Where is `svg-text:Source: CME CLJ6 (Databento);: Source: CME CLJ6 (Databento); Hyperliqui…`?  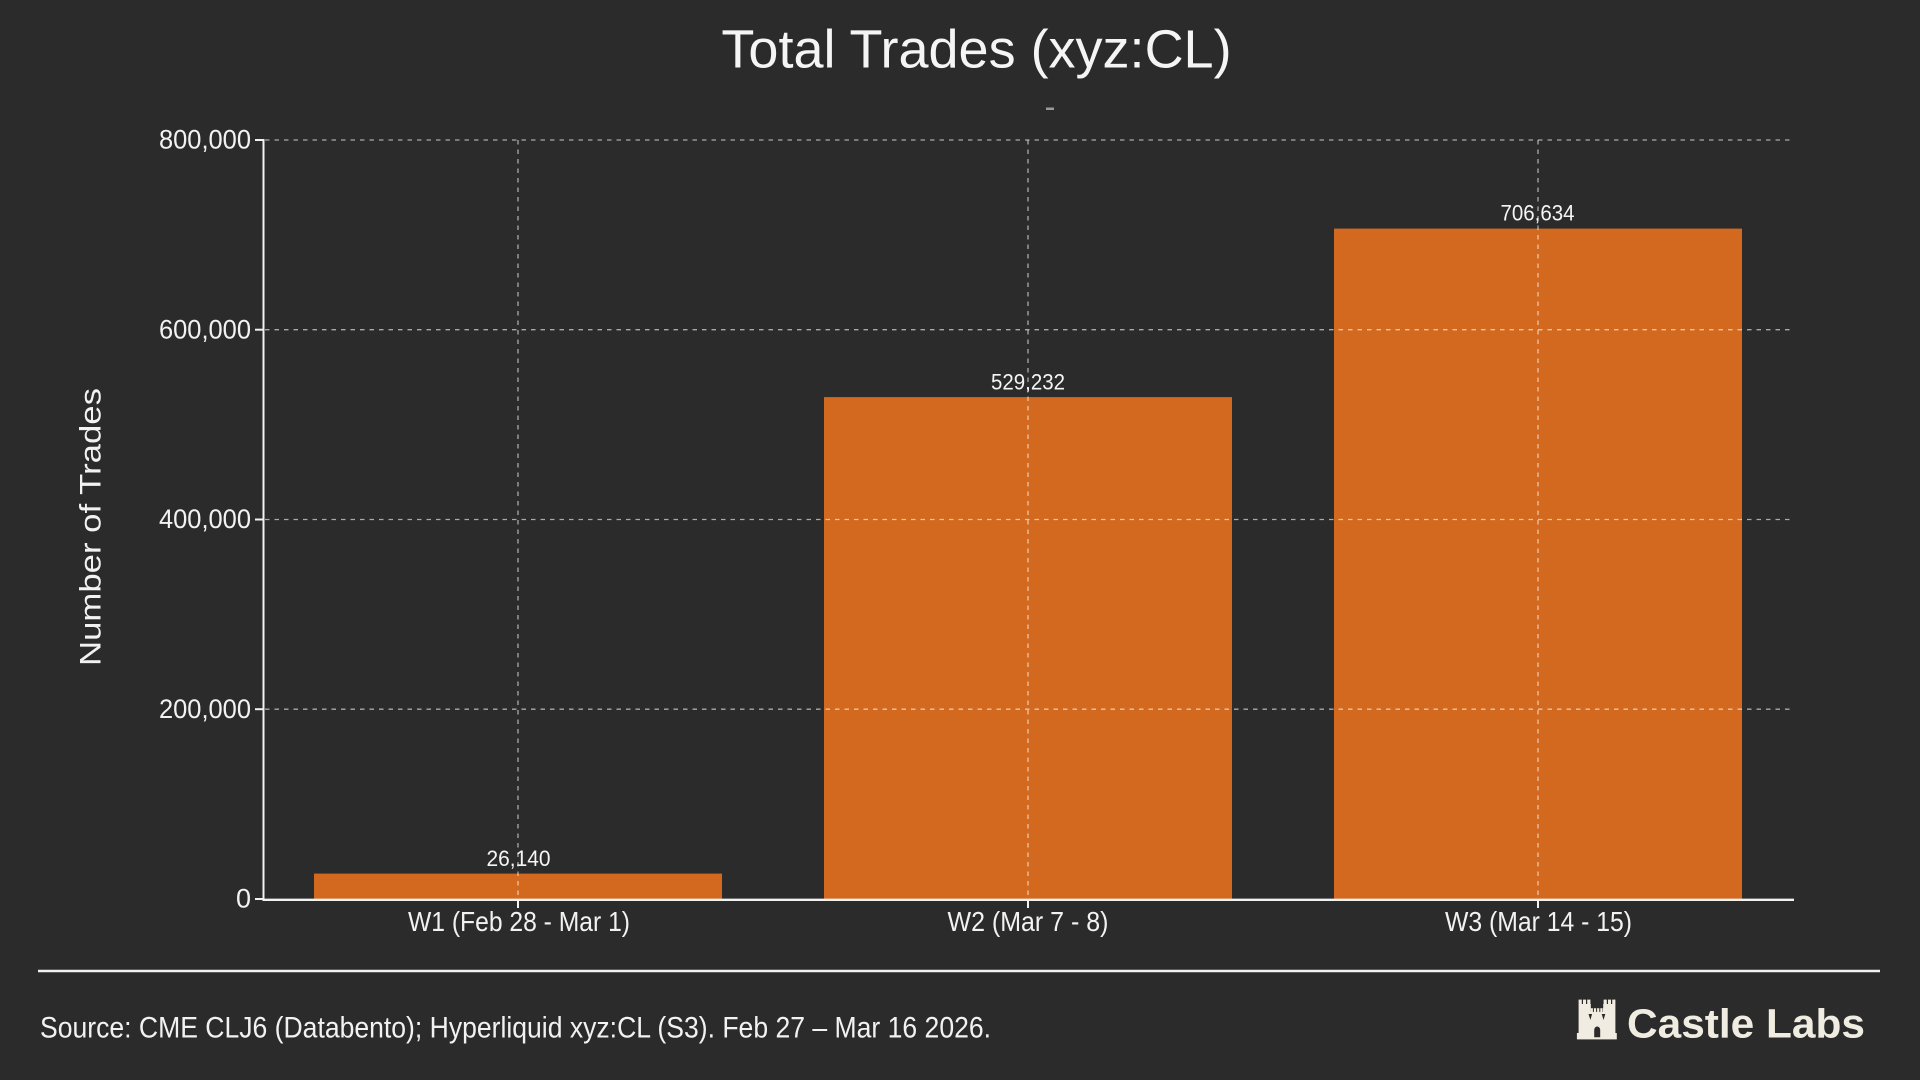 svg-text:Source: CME CLJ6 (Databento);: Source: CME CLJ6 (Databento); Hyperliqui… is located at coordinates (515, 1027).